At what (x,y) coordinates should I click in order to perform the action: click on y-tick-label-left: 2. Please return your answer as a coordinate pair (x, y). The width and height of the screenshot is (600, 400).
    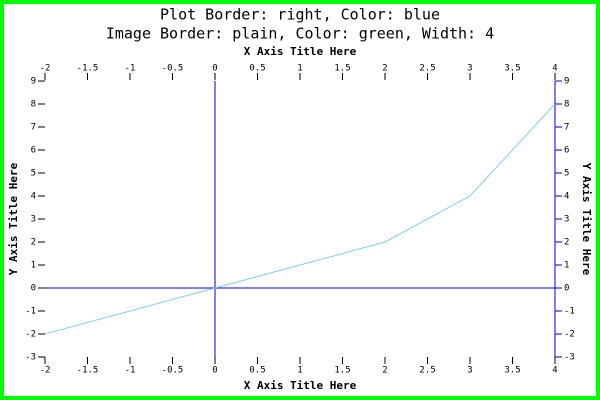
    Looking at the image, I should click on (33, 243).